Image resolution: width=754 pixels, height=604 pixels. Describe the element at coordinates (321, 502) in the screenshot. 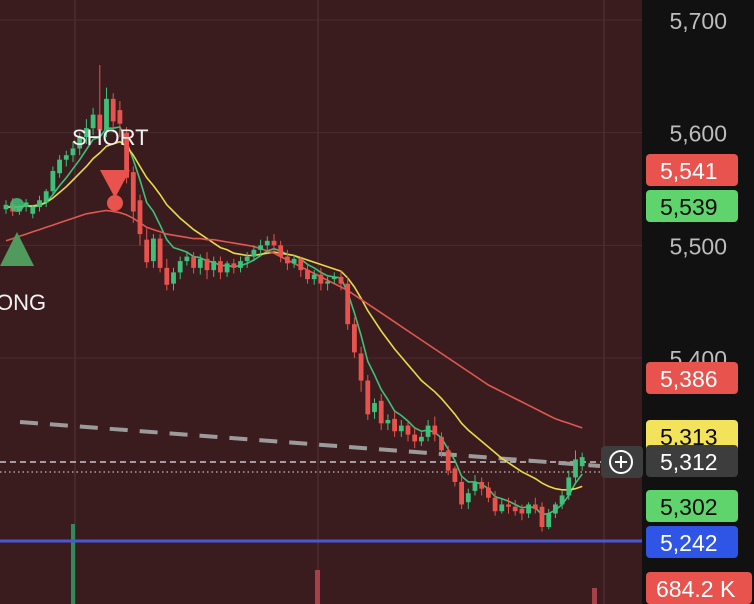

I see `horizontal-lines` at that location.